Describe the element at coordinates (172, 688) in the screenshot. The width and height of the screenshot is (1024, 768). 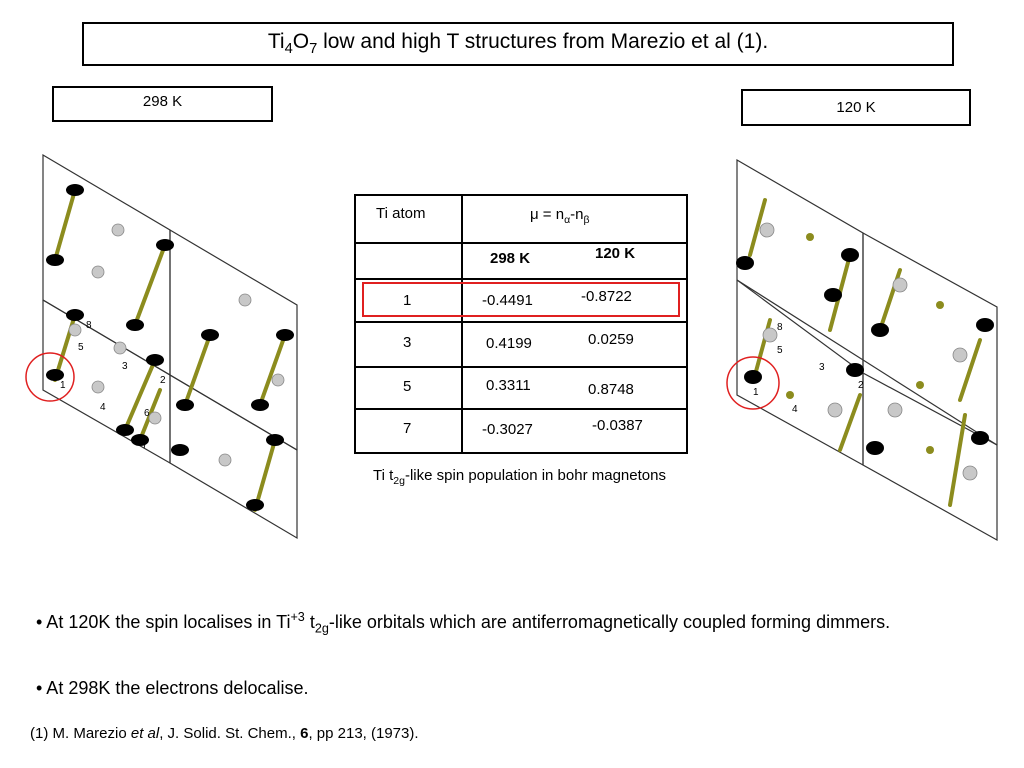
I see `bullet-delocalisation: • At 298K the electrons delocalise.` at that location.